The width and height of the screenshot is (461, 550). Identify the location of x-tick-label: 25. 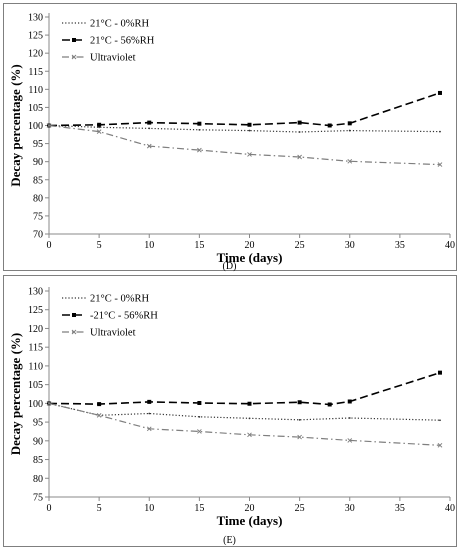
(300, 508).